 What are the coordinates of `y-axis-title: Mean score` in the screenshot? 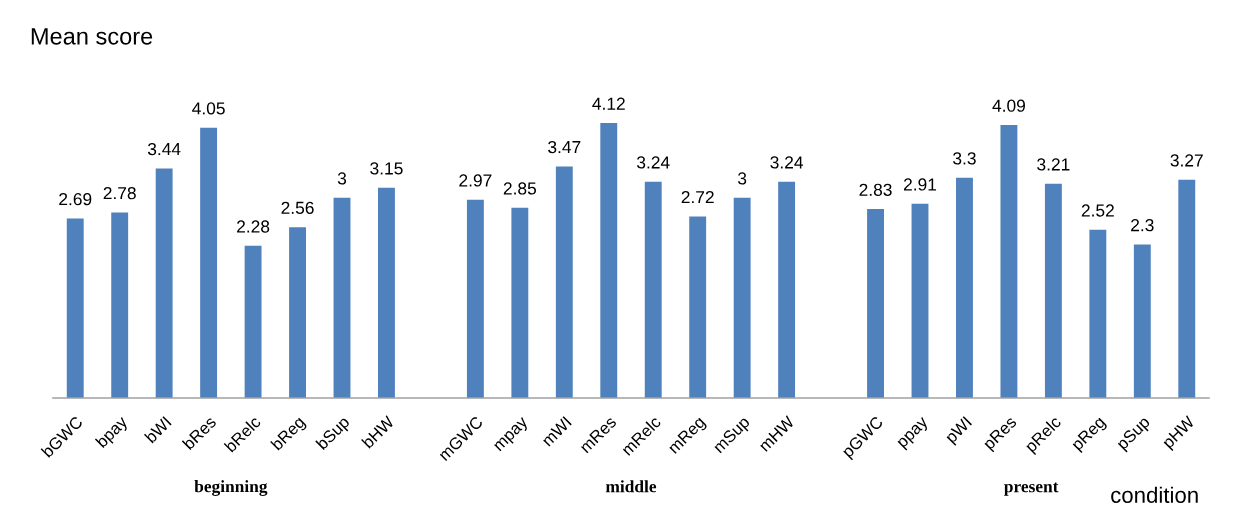 It's located at (92, 36).